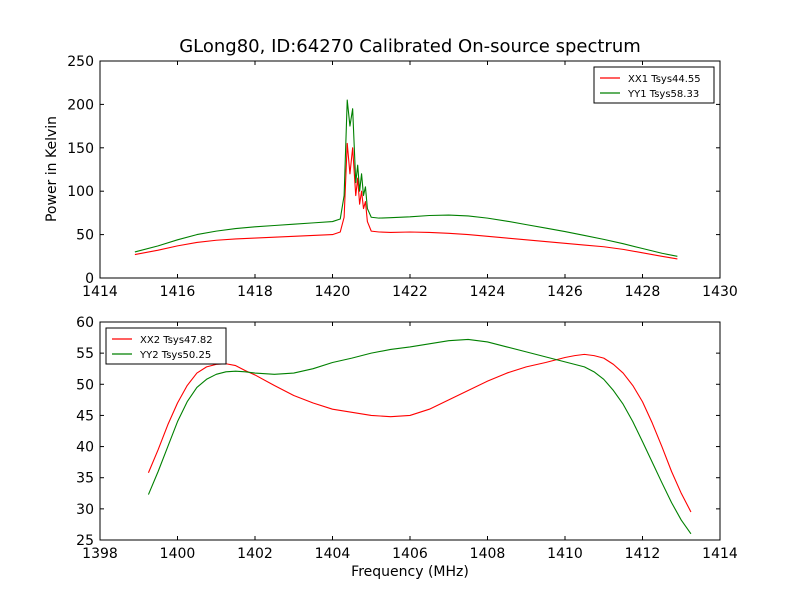  I want to click on x-tick-label: 1428, so click(643, 292).